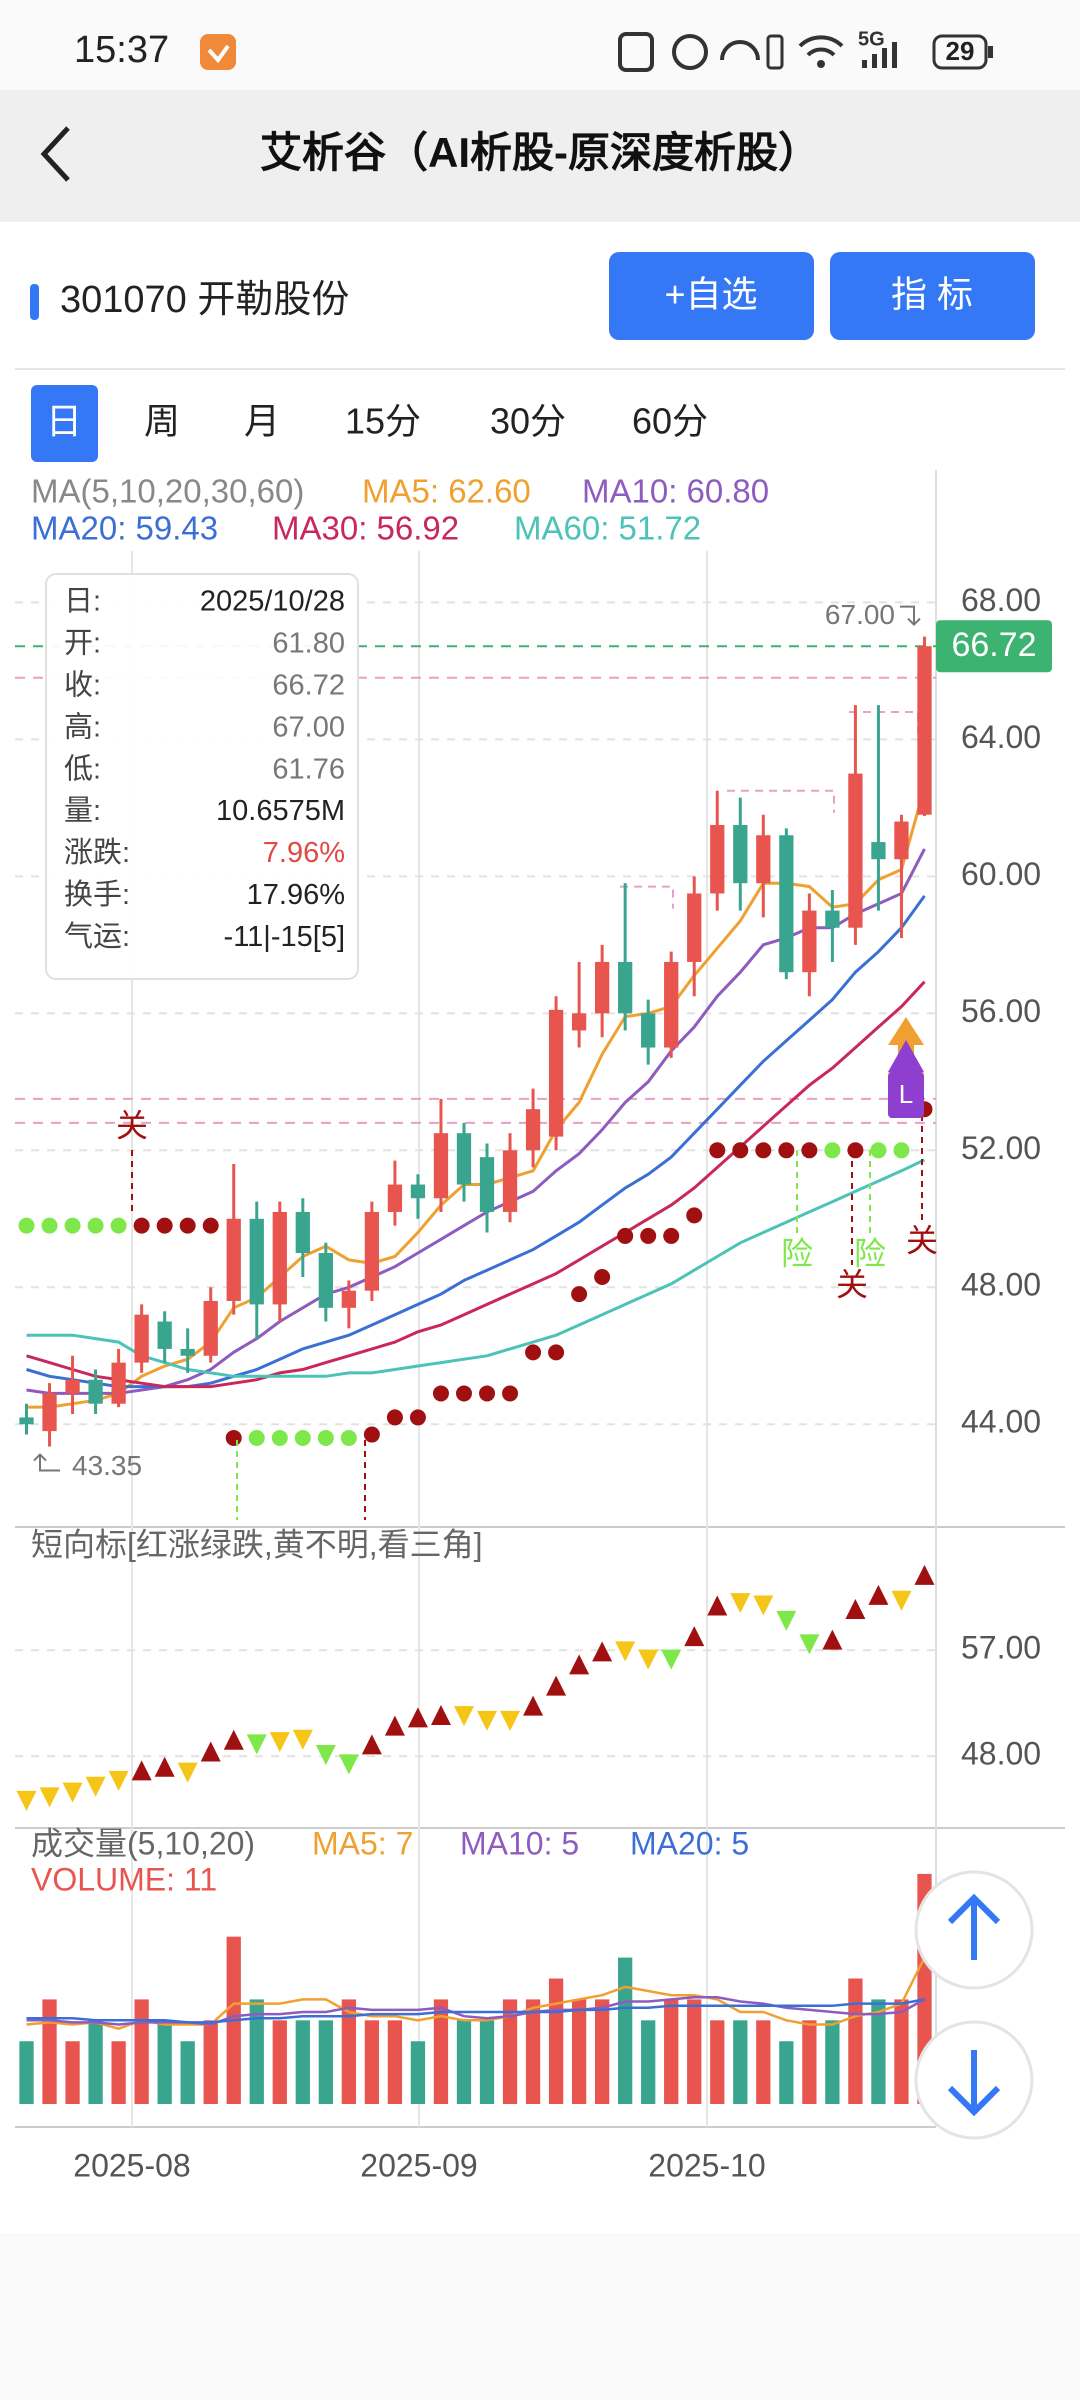 The image size is (1080, 2400). Describe the element at coordinates (1001, 1648) in the screenshot. I see `y-tick-label: 57.00` at that location.